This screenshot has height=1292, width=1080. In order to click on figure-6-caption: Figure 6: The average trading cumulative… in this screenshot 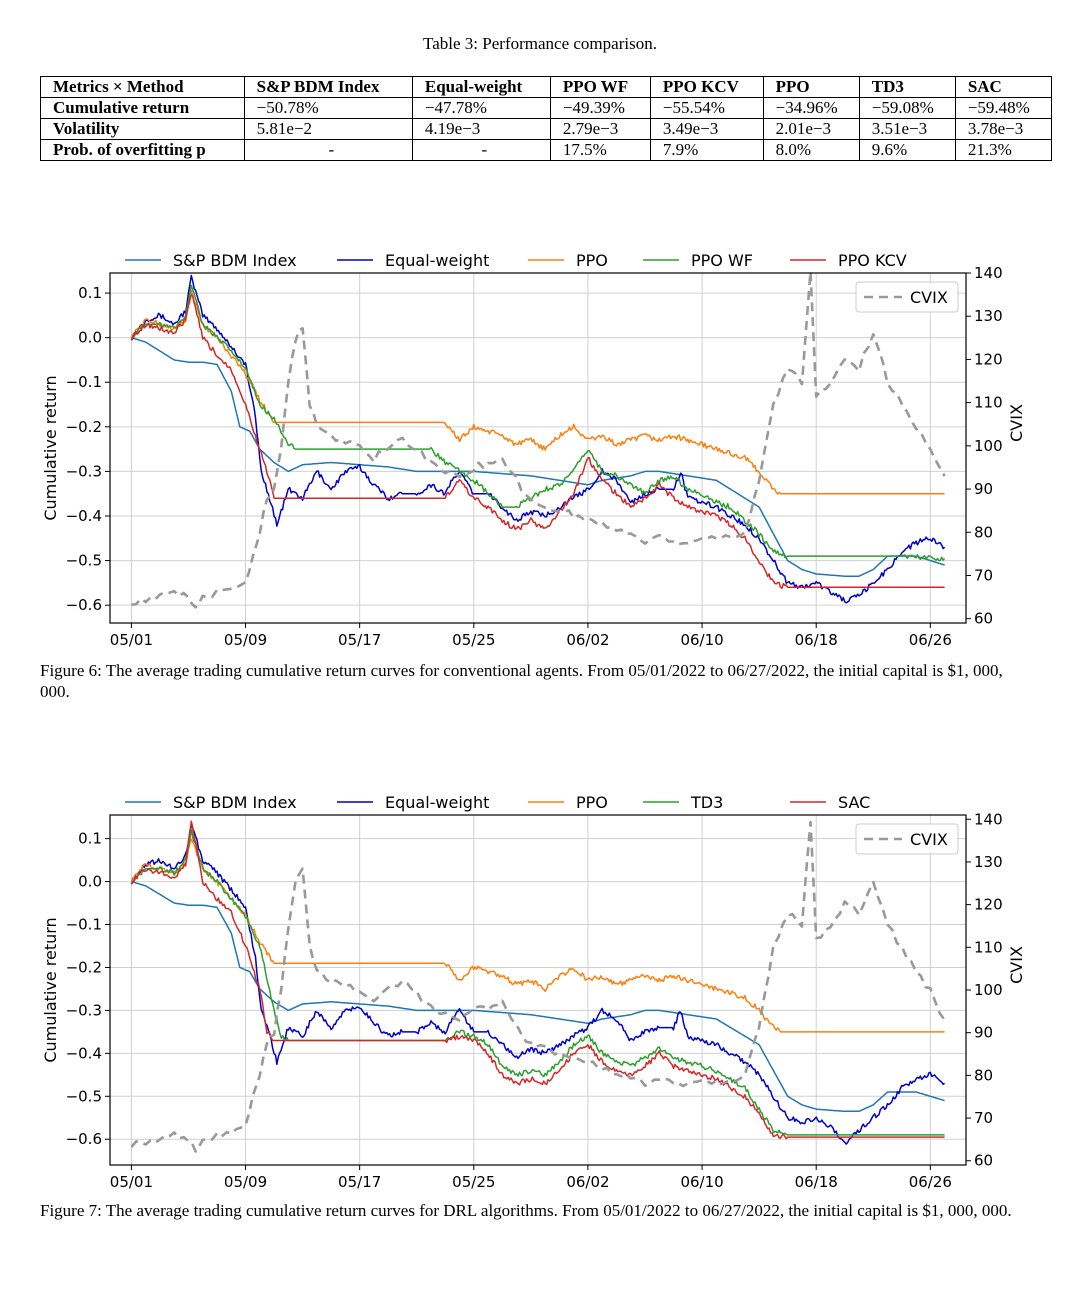, I will do `click(521, 681)`.